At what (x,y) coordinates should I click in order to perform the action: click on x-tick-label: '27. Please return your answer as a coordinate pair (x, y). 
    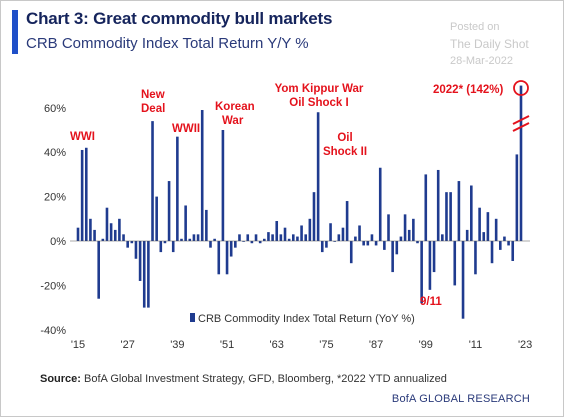
    Looking at the image, I should click on (128, 345).